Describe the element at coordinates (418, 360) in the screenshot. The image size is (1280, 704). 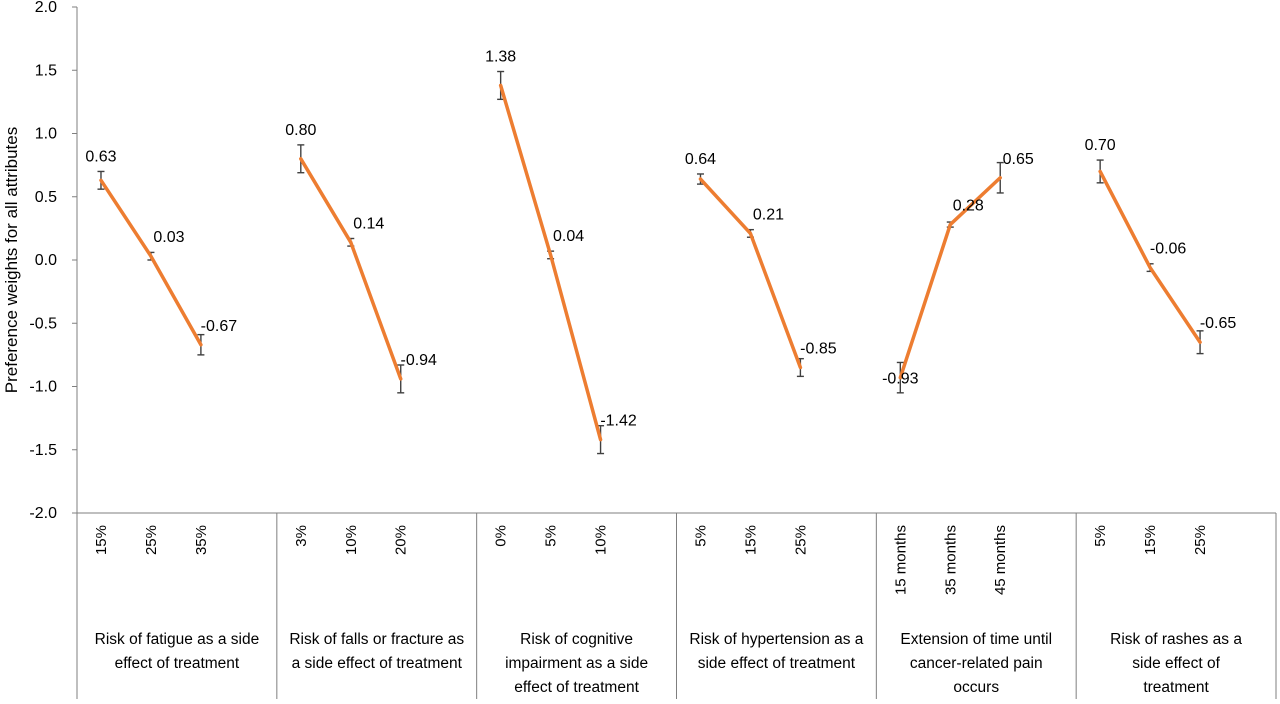
I see `data-label: -0.94` at that location.